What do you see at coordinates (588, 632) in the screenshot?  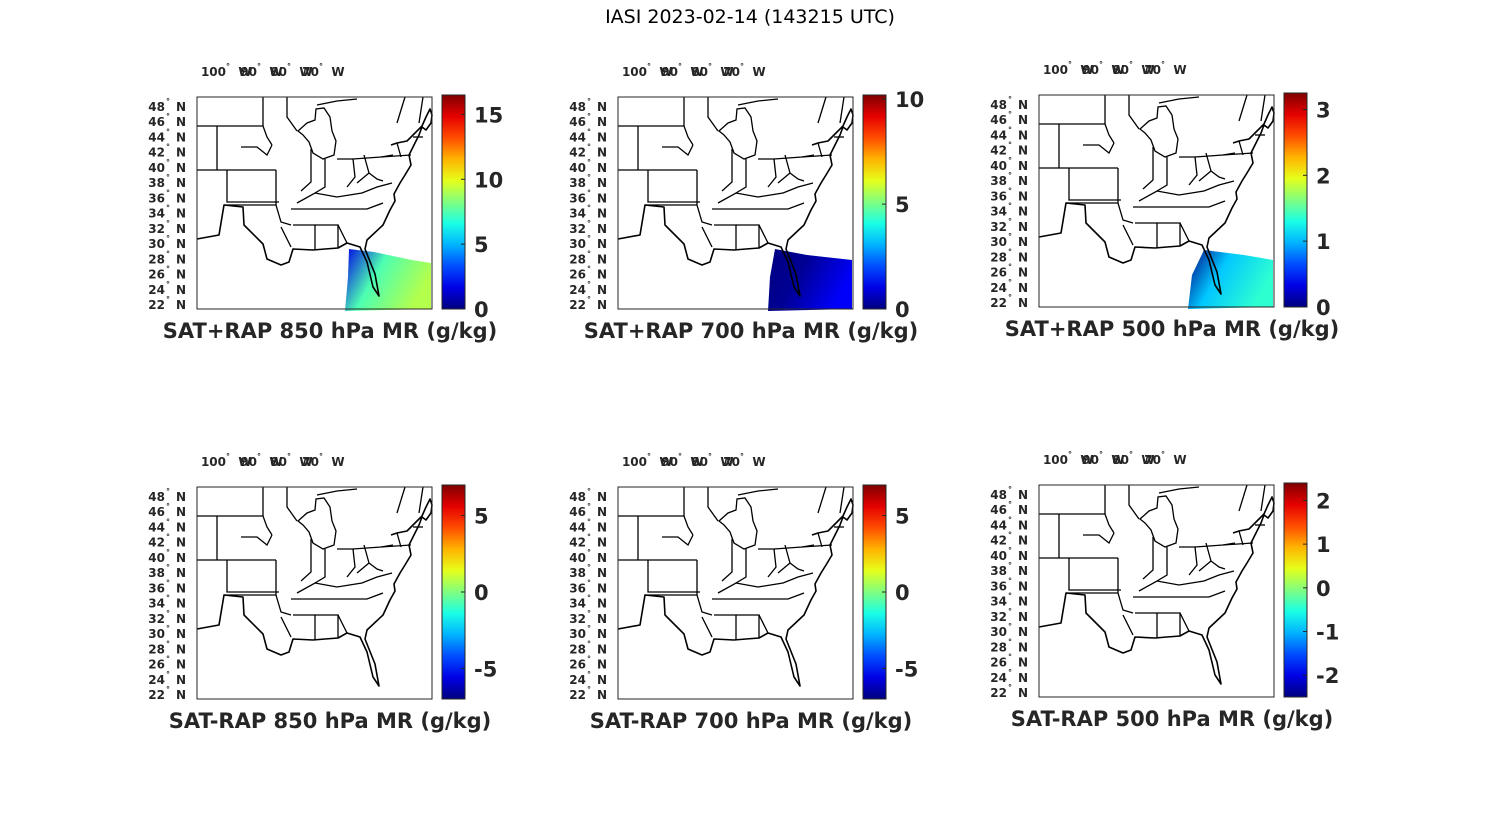 I see `lat-tick-label: 30 ° N` at bounding box center [588, 632].